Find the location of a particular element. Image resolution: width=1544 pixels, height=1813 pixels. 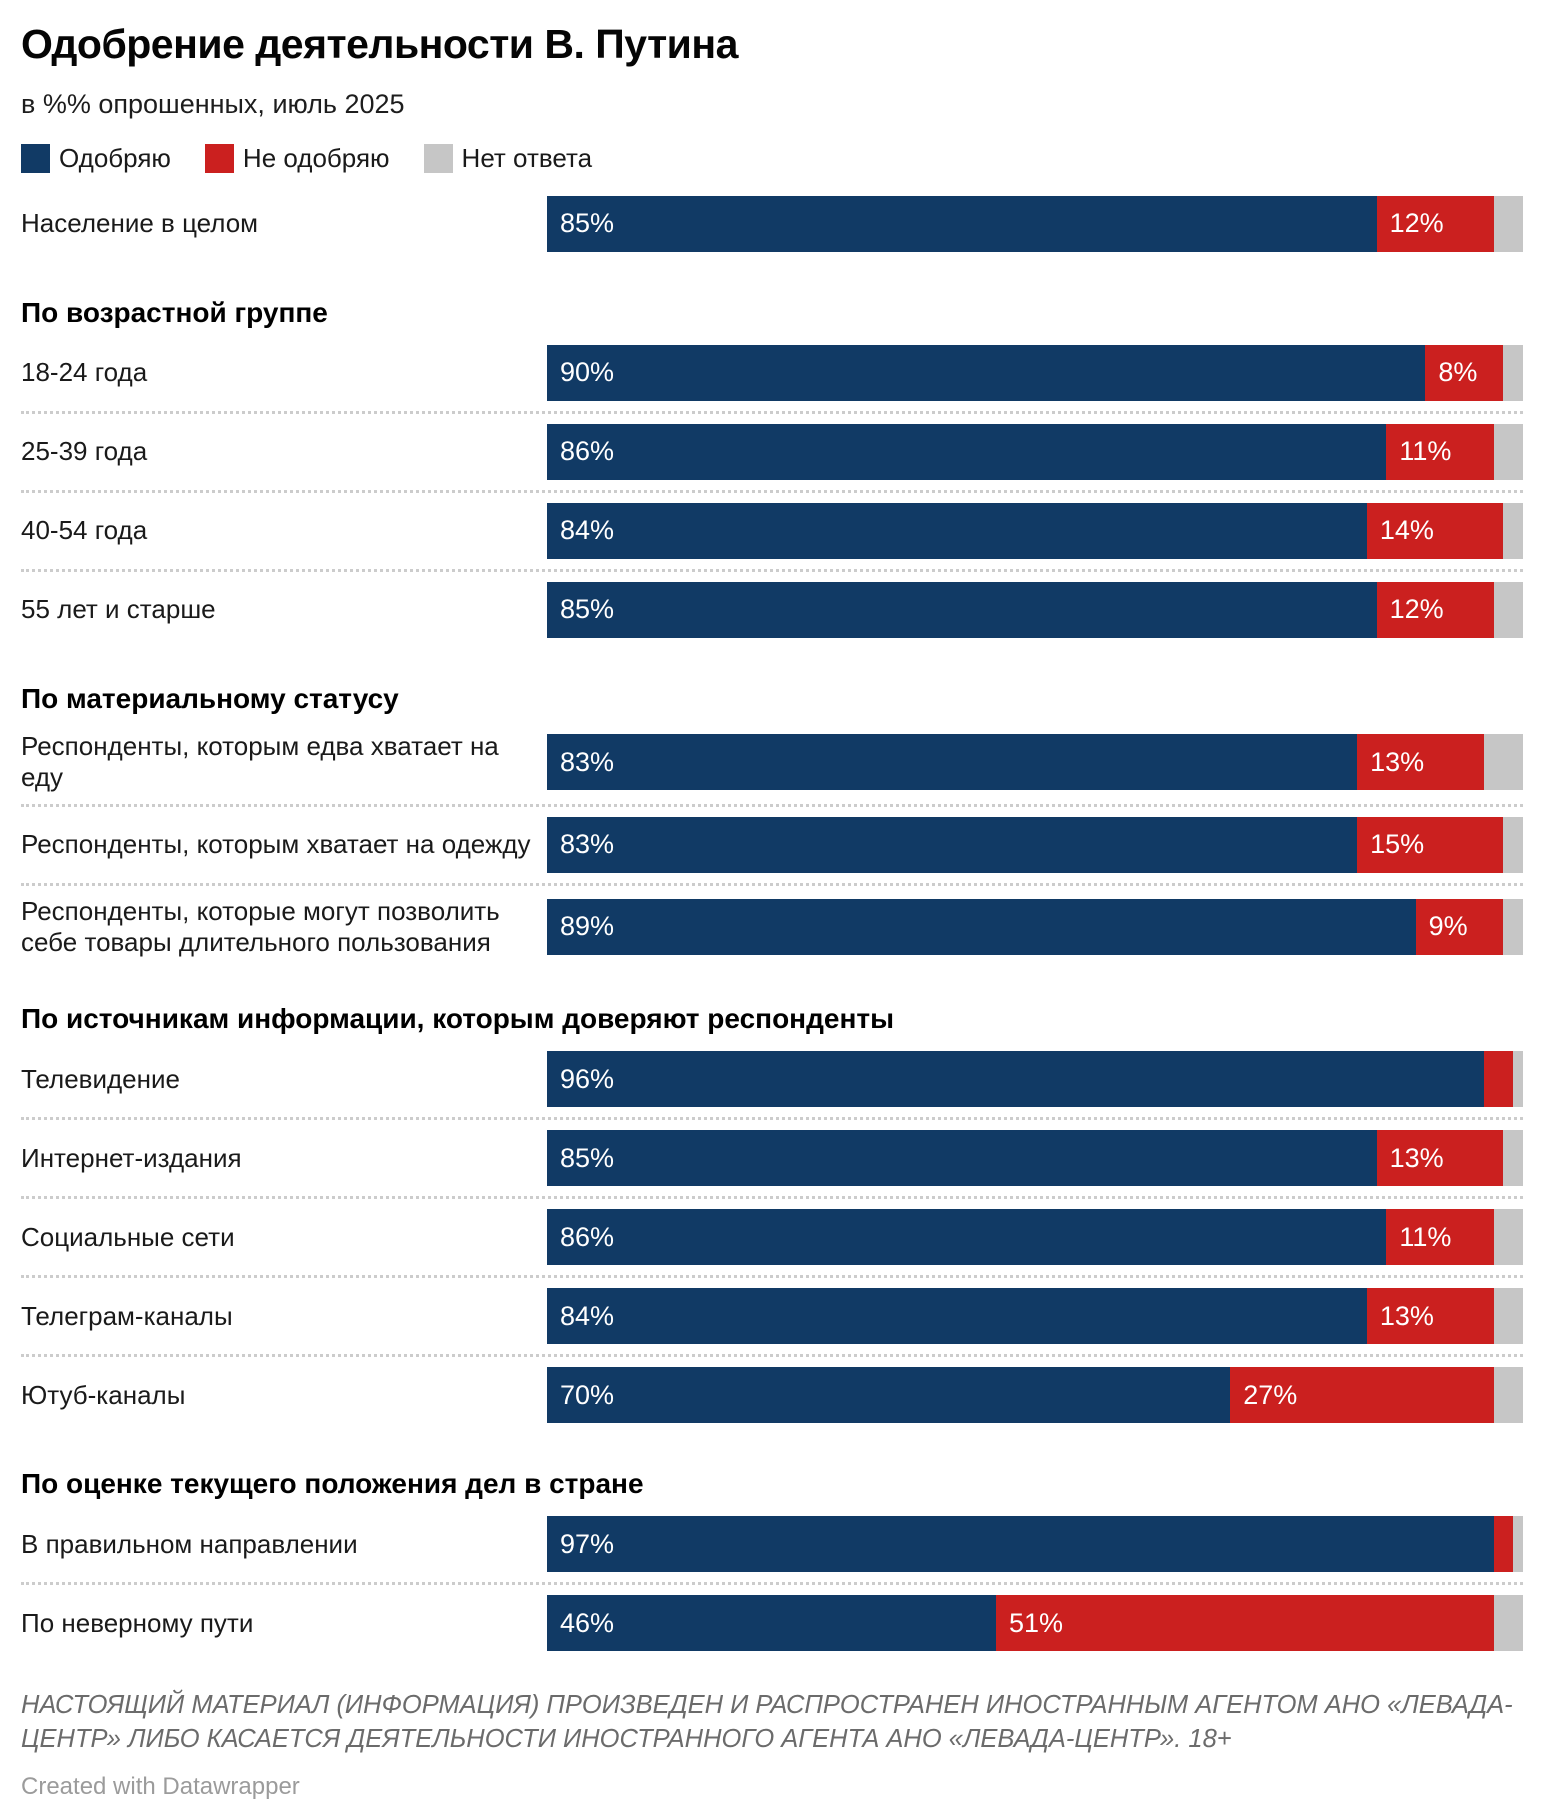

row-label: Телеграм-каналы is located at coordinates (127, 1315).